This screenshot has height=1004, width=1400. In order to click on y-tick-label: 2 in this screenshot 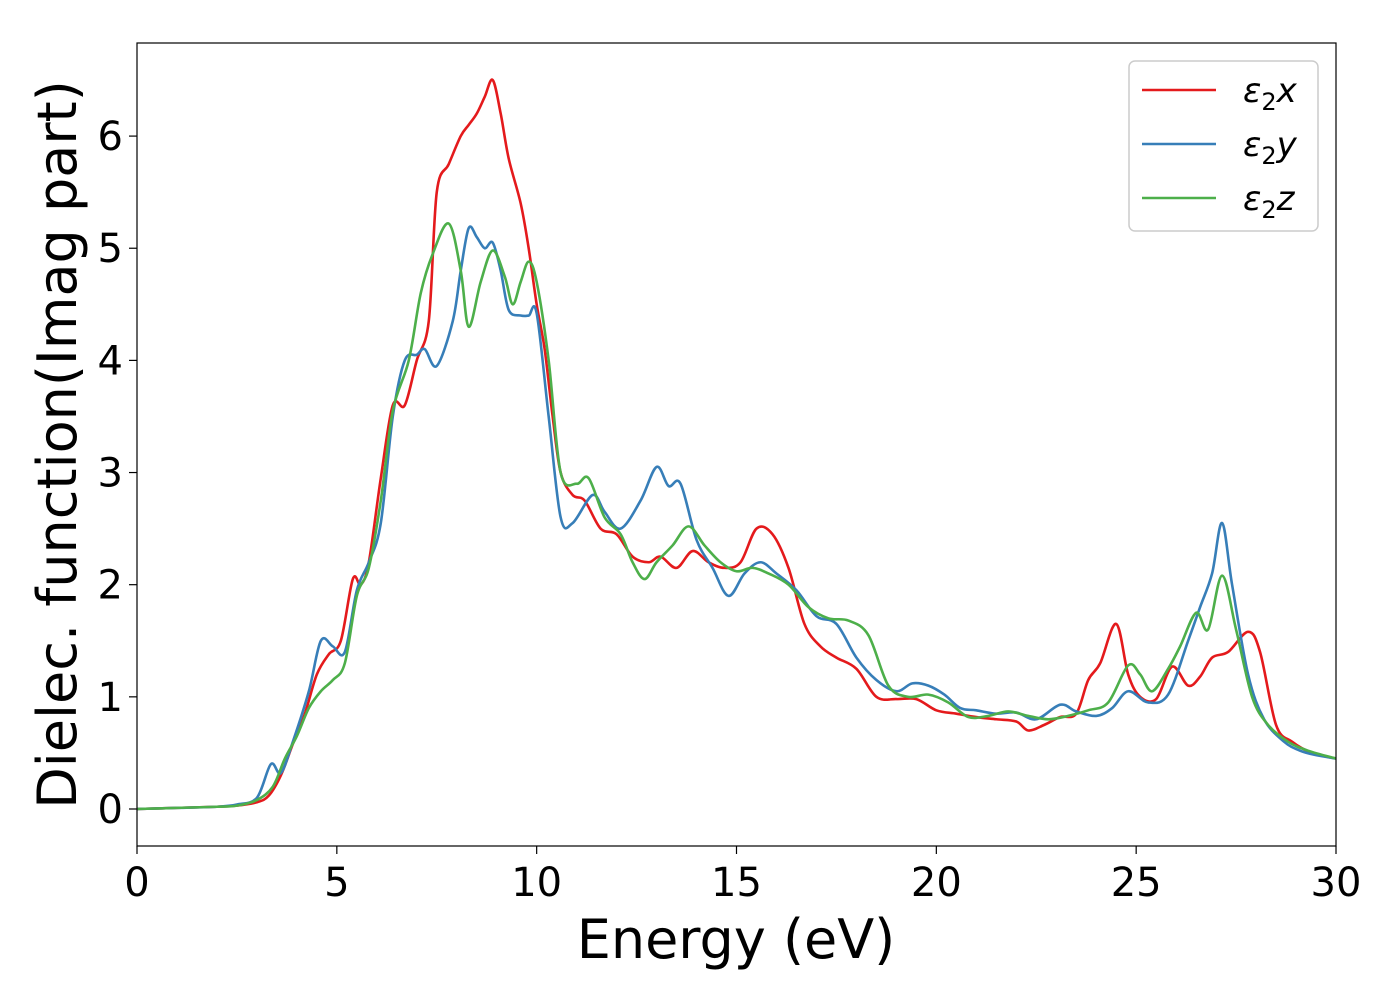, I will do `click(110, 586)`.